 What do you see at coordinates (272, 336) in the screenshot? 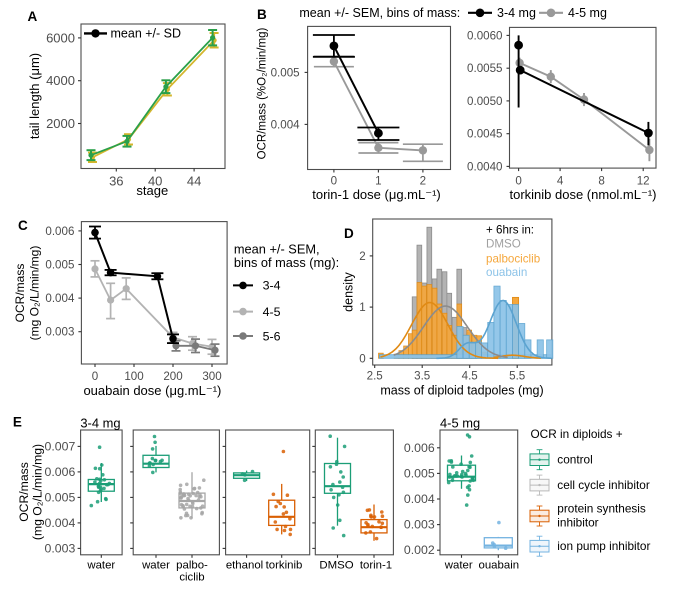
I see `svg-text: 5-6` at bounding box center [272, 336].